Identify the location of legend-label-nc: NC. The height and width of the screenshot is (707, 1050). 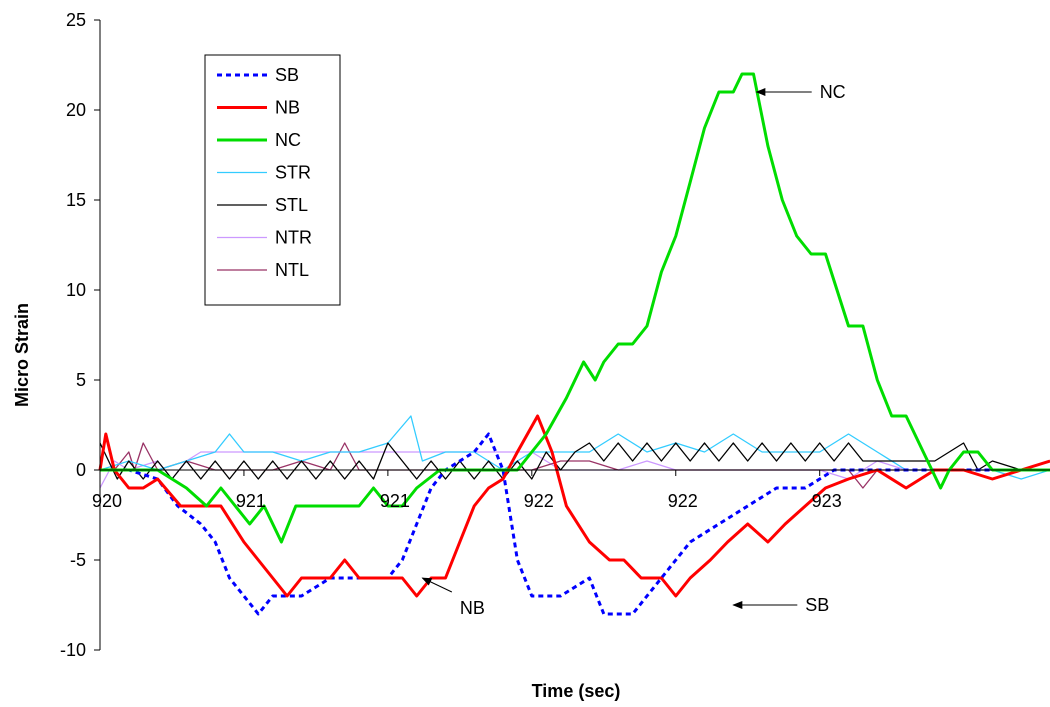
(288, 140).